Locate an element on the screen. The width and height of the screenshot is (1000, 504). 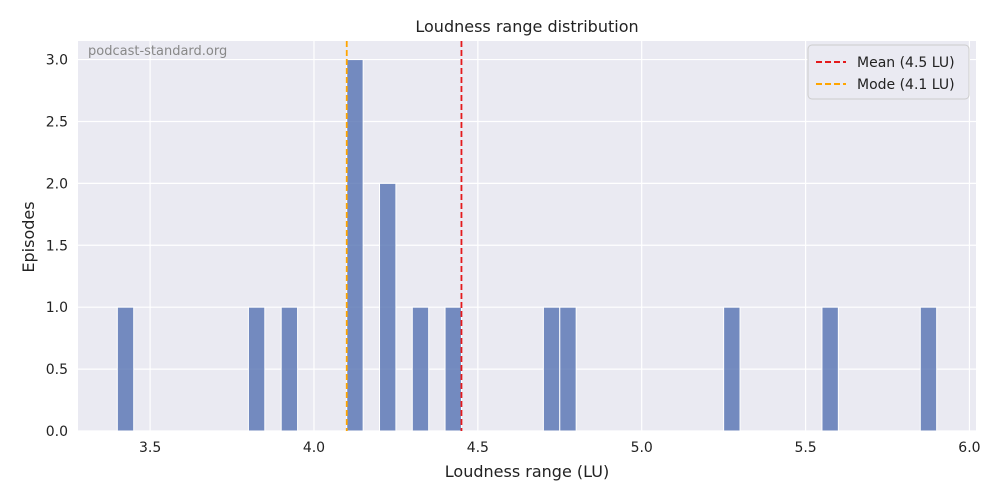
y-tick-label: 1.5 is located at coordinates (57, 246).